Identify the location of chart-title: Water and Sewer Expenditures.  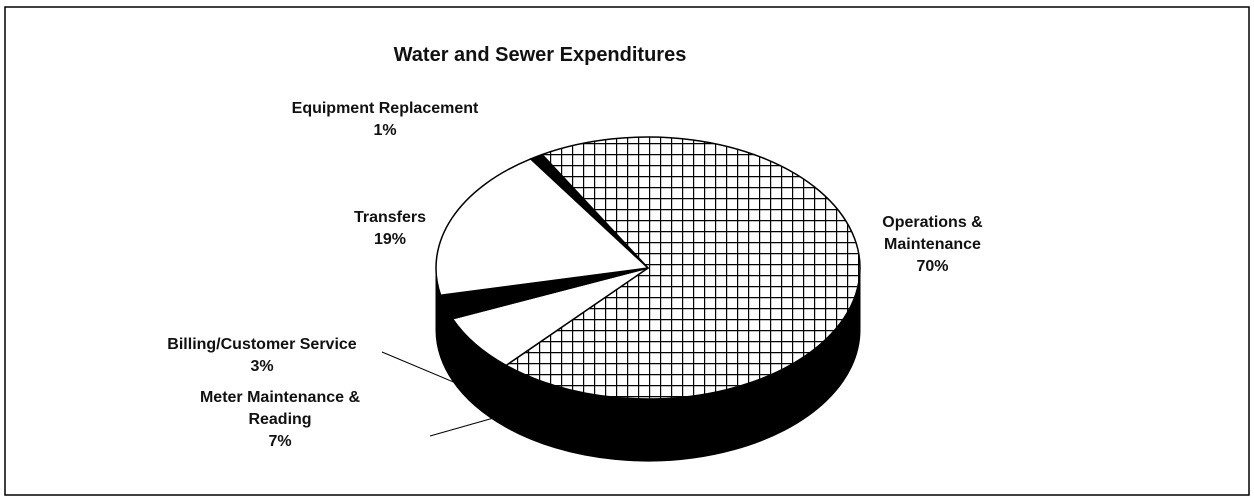
(540, 55).